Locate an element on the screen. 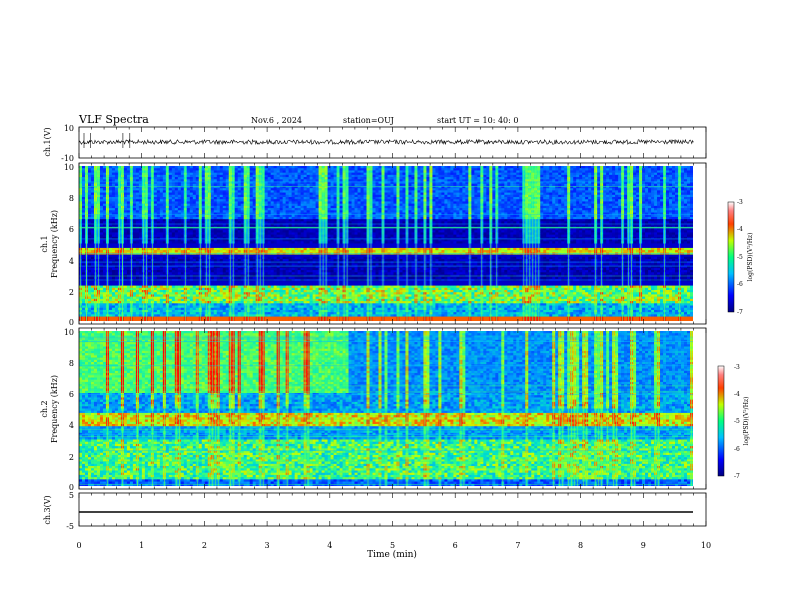 This screenshot has width=792, height=612. ch1-cb-tick-m6: -6 is located at coordinates (740, 284).